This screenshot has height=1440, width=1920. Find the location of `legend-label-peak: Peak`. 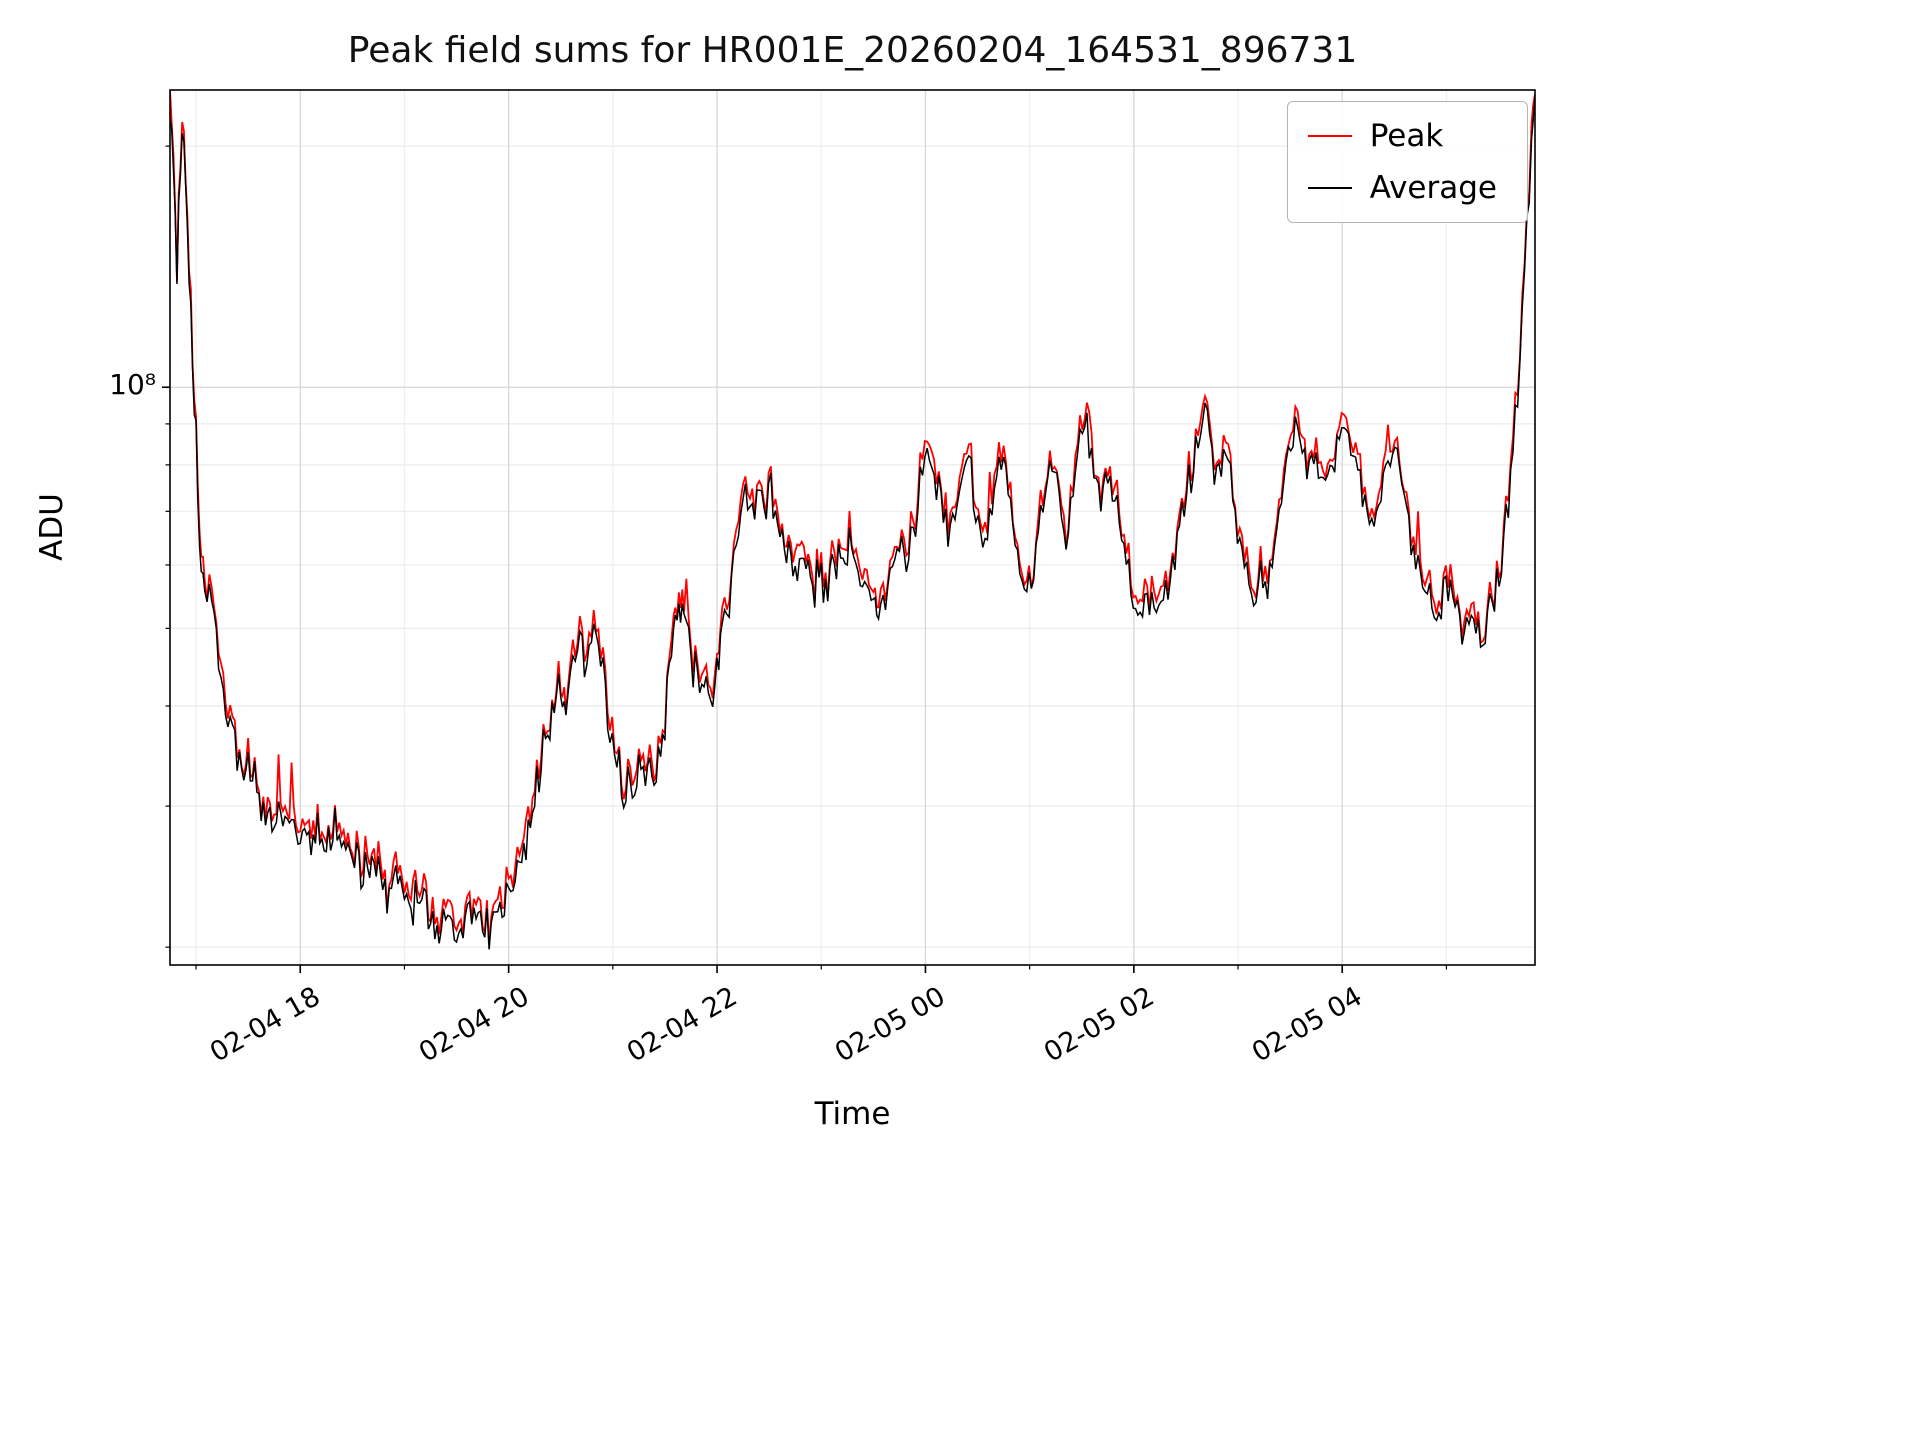

legend-label-peak: Peak is located at coordinates (1406, 136).